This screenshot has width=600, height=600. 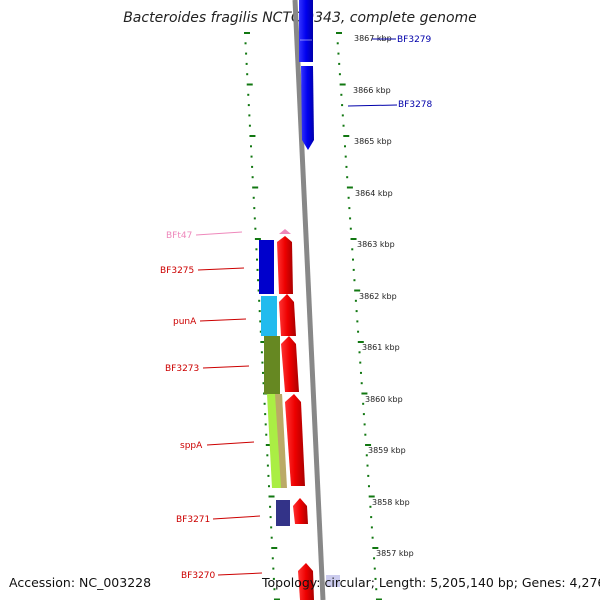 What do you see at coordinates (283, 513) in the screenshot?
I see `block-BF3271-left` at bounding box center [283, 513].